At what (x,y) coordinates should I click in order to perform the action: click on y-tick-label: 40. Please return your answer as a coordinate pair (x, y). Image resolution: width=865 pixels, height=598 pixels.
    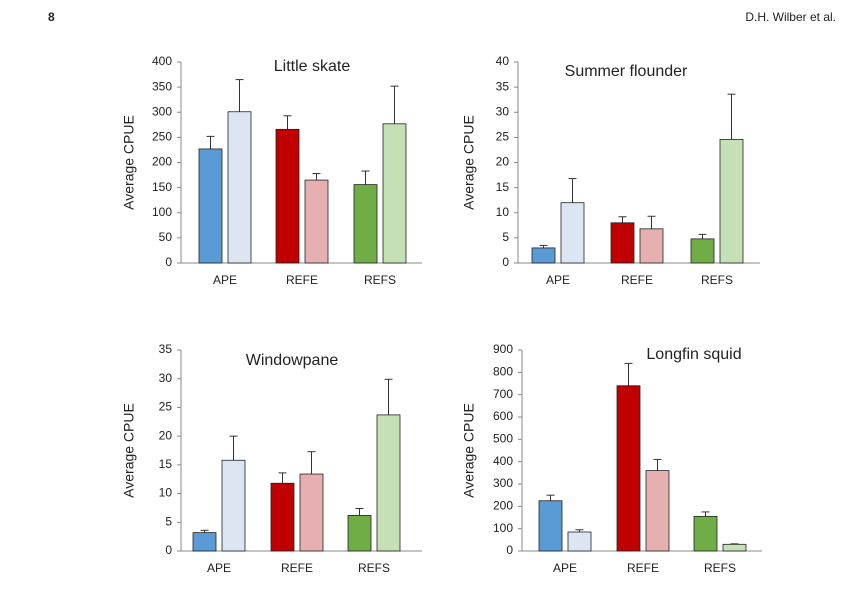
    Looking at the image, I should click on (503, 61).